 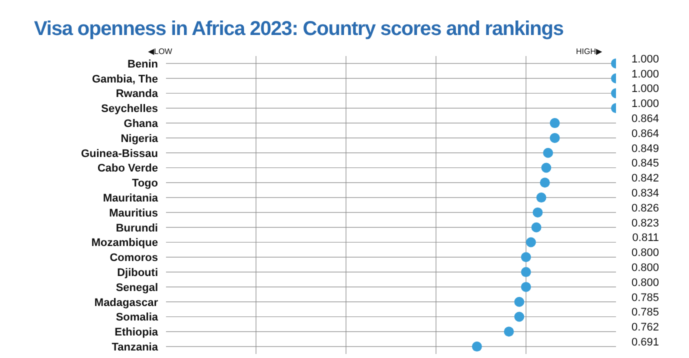 I want to click on y-tick-label: Ethiopia, so click(x=136, y=332).